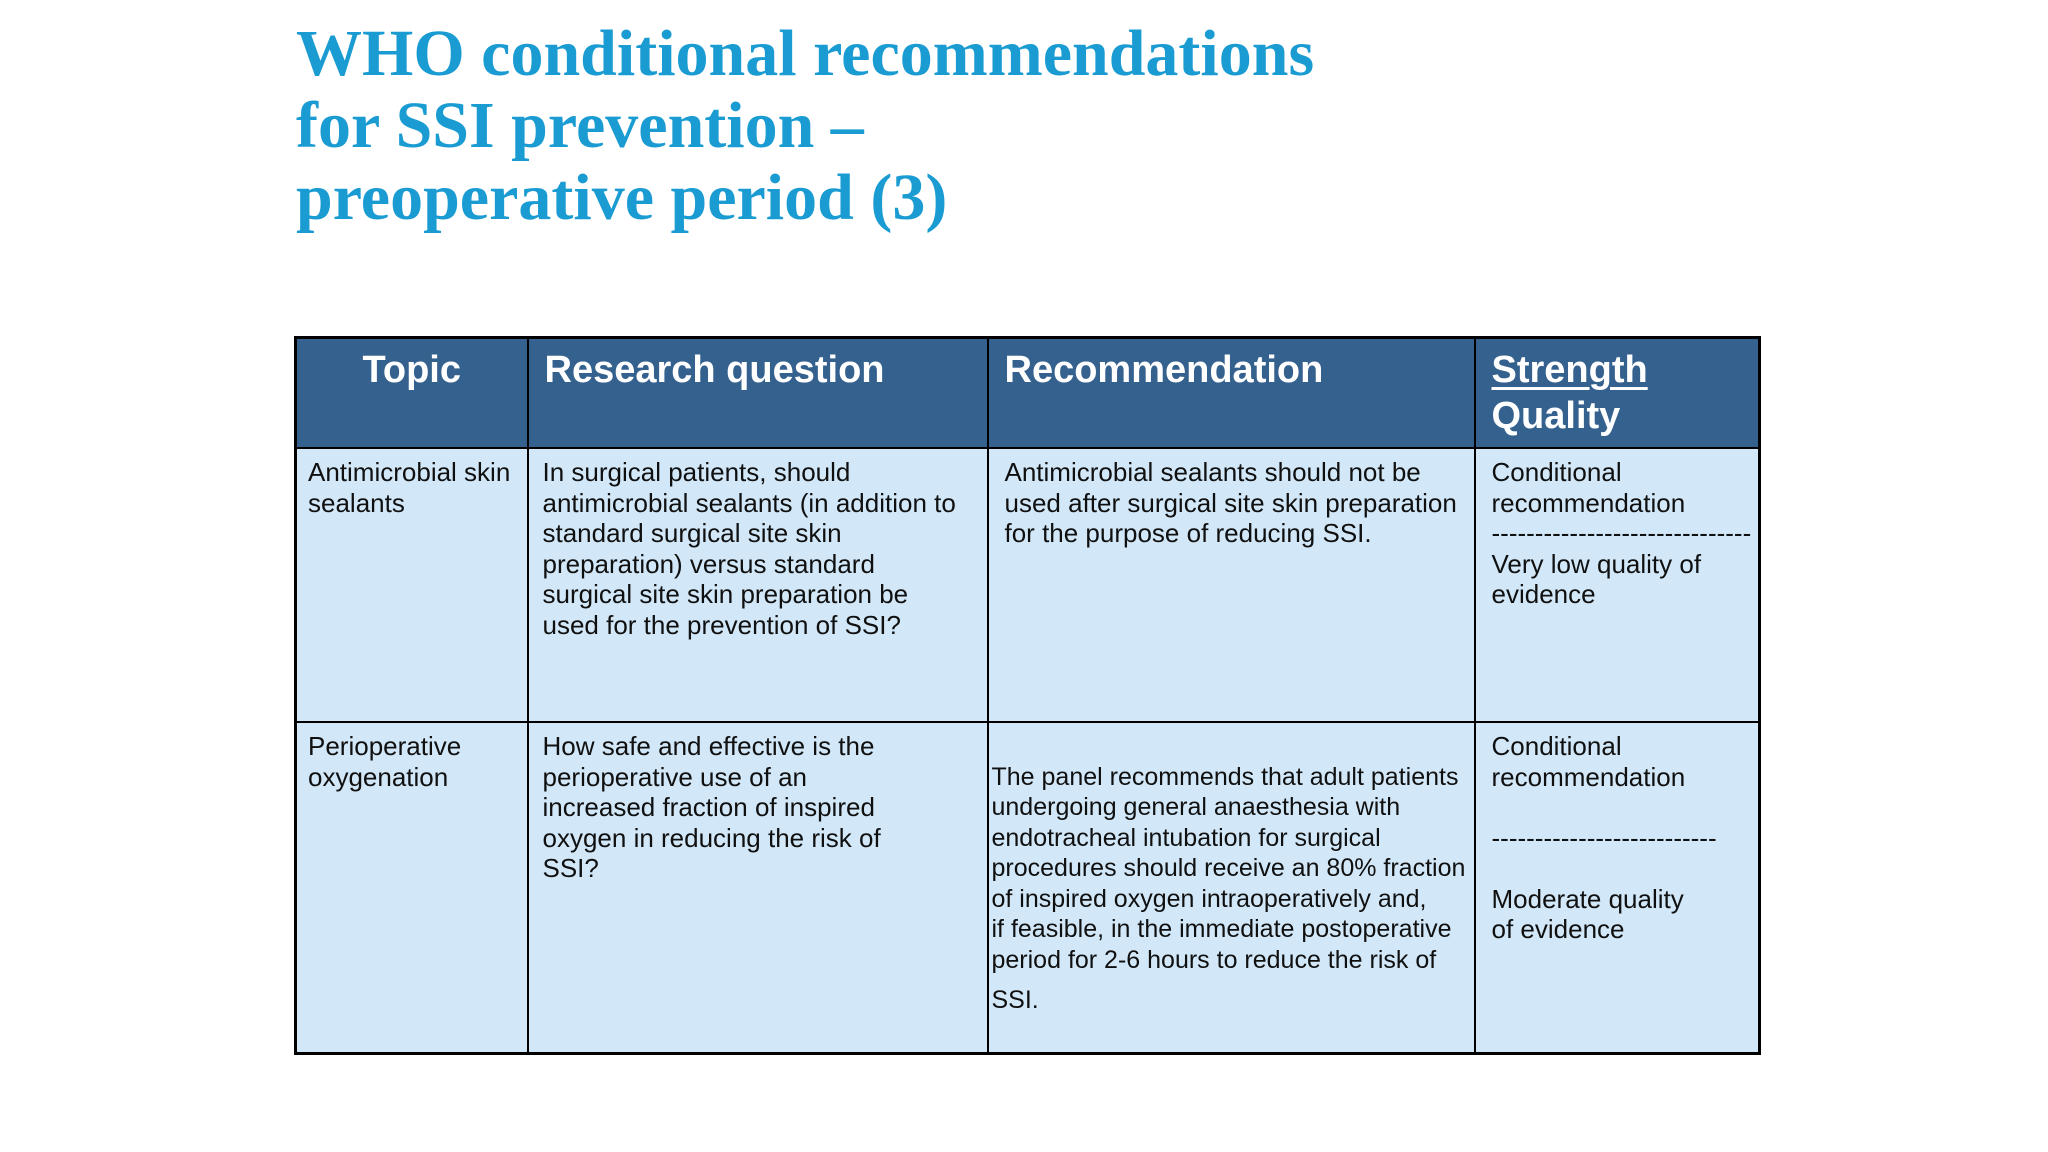 The width and height of the screenshot is (2048, 1152). What do you see at coordinates (757, 392) in the screenshot?
I see `column-header-research-question: Research question` at bounding box center [757, 392].